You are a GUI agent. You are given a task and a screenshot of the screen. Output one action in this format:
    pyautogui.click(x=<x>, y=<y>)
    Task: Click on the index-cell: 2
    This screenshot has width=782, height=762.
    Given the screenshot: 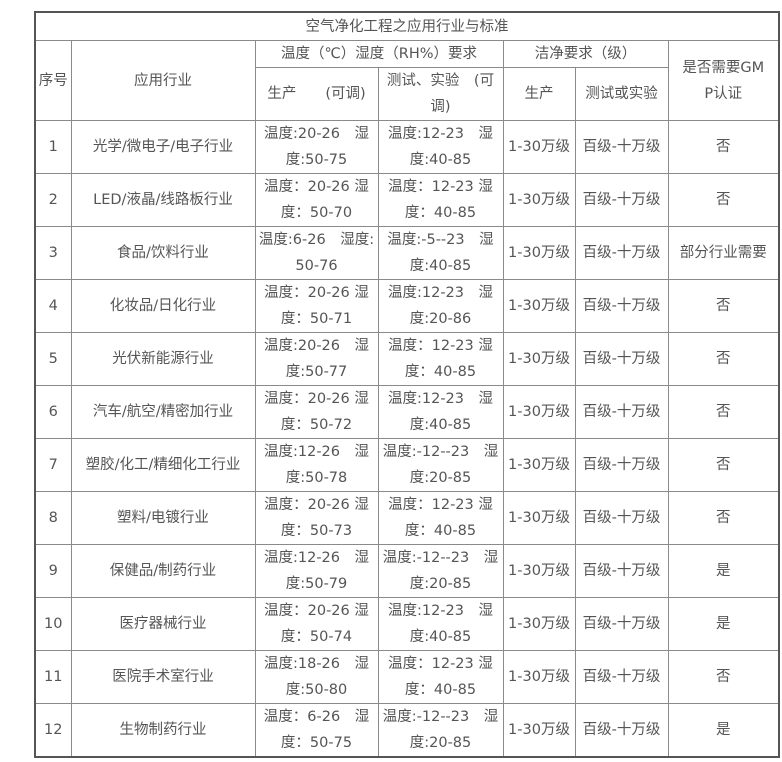 What is the action you would take?
    pyautogui.click(x=53, y=200)
    